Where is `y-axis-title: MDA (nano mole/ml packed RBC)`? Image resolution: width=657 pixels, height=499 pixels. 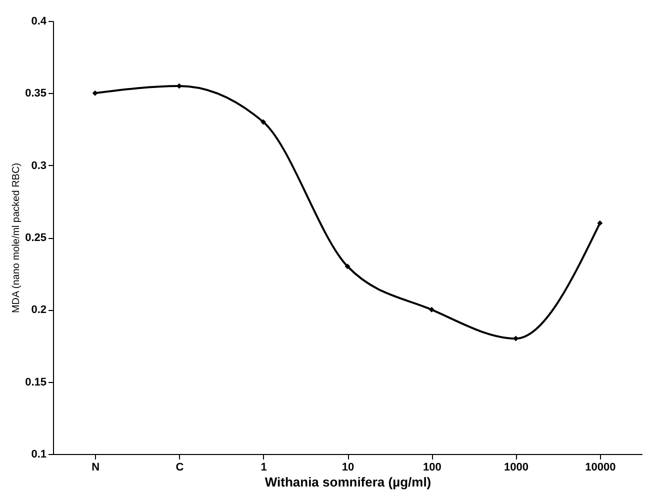 y-axis-title: MDA (nano mole/ml packed RBC) is located at coordinates (16, 238).